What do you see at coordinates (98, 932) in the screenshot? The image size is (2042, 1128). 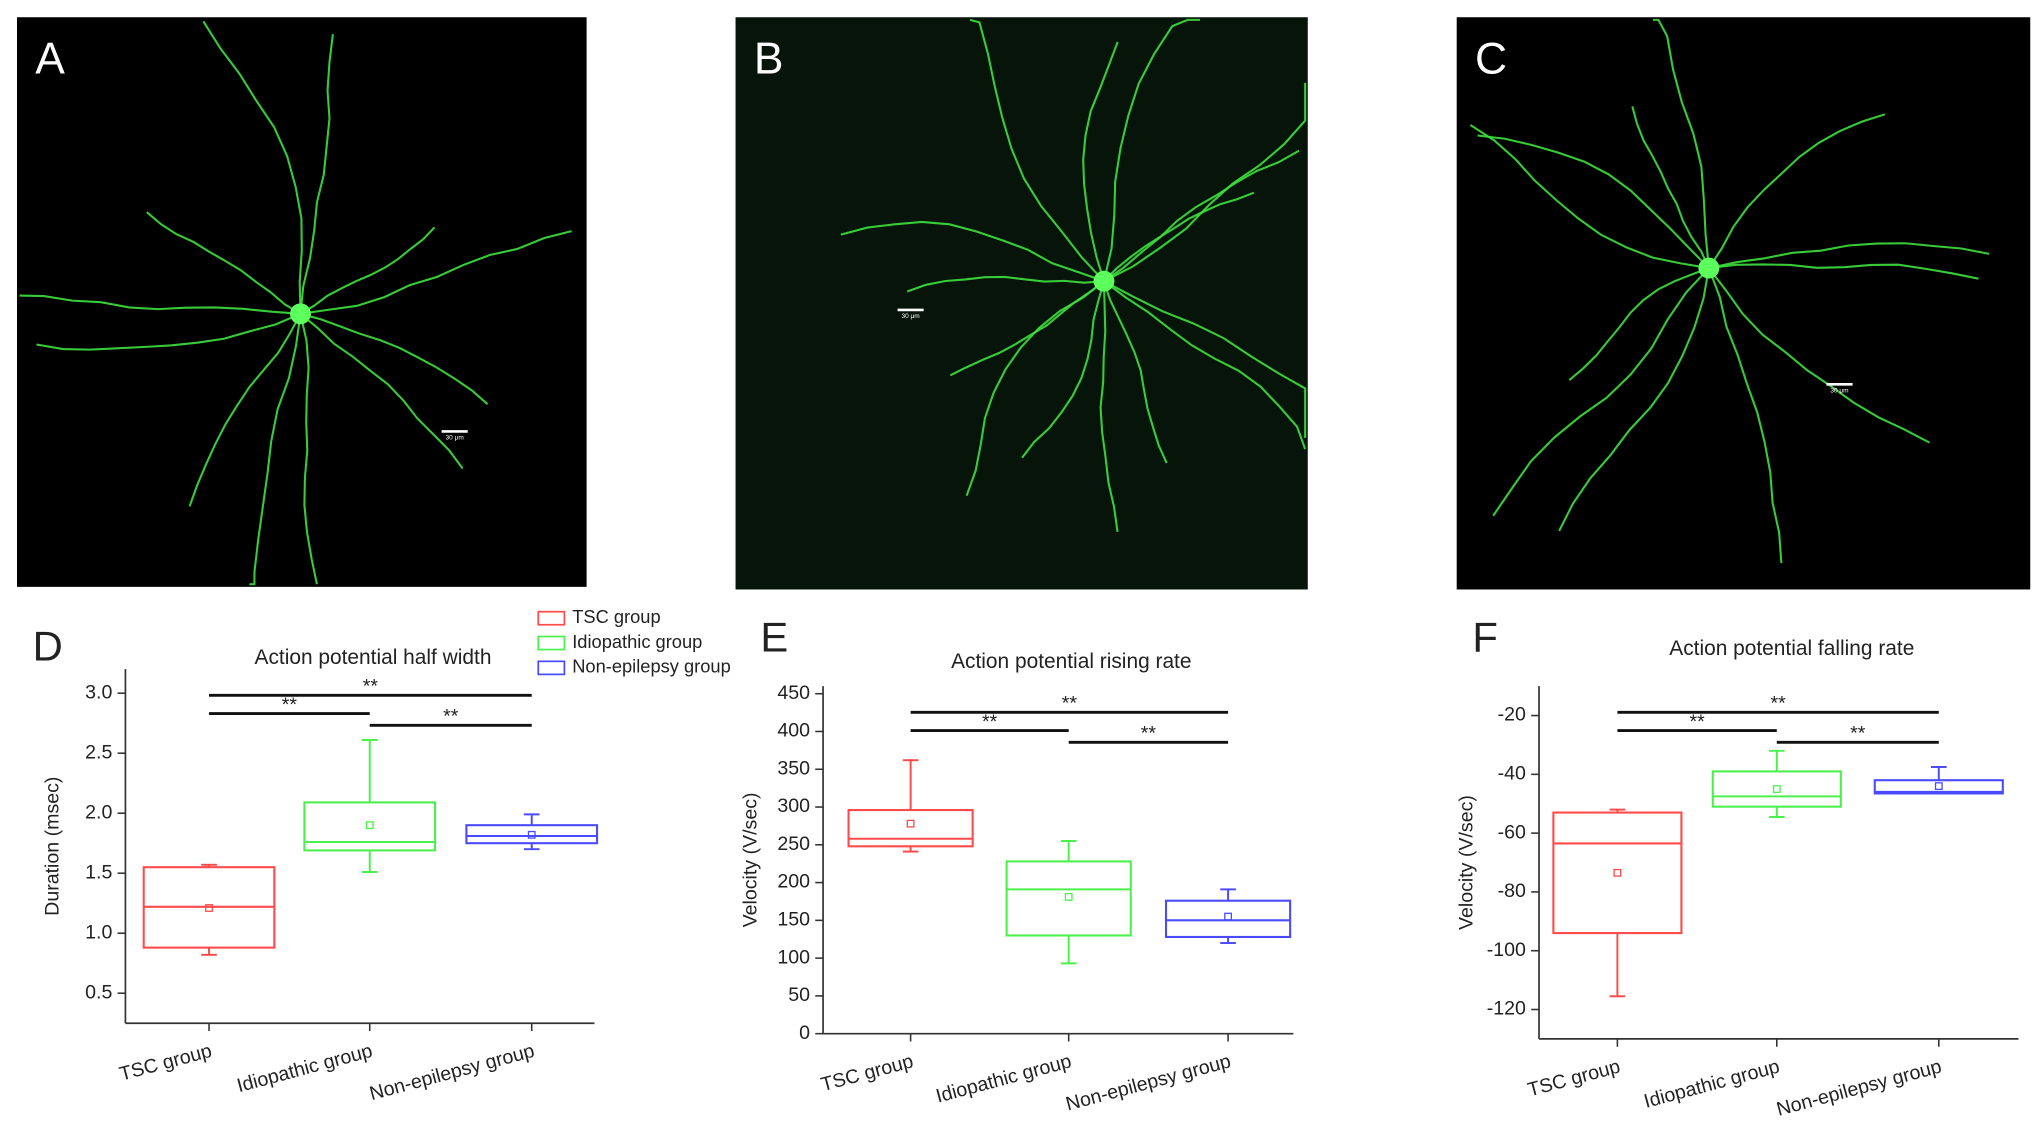 I see `y-tick-label: 1.0` at bounding box center [98, 932].